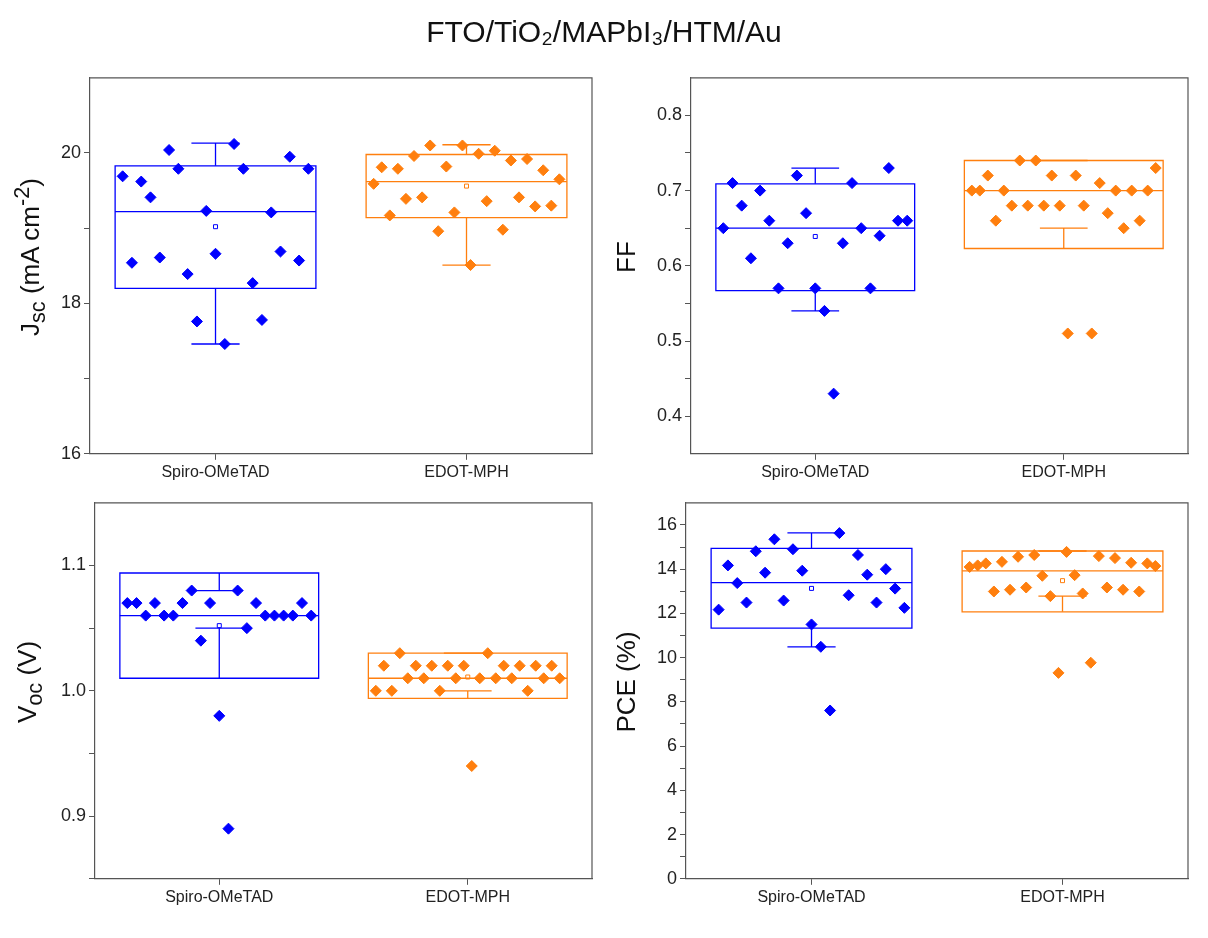 The width and height of the screenshot is (1208, 938). Describe the element at coordinates (672, 745) in the screenshot. I see `y-tick-label: 6` at that location.